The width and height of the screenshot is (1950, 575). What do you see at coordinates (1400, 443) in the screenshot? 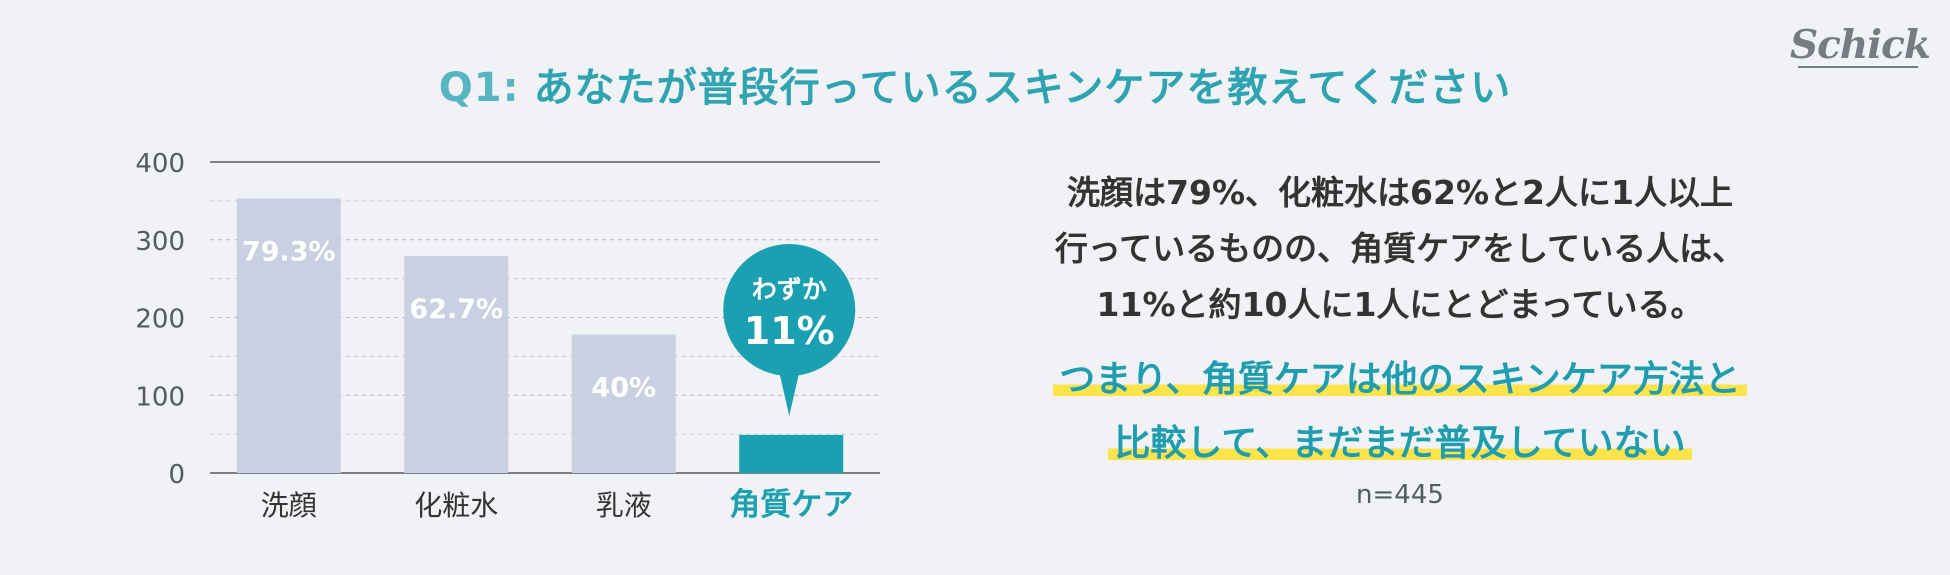
I see `conclusion-line: 比較して、まだまだ普及していない` at bounding box center [1400, 443].